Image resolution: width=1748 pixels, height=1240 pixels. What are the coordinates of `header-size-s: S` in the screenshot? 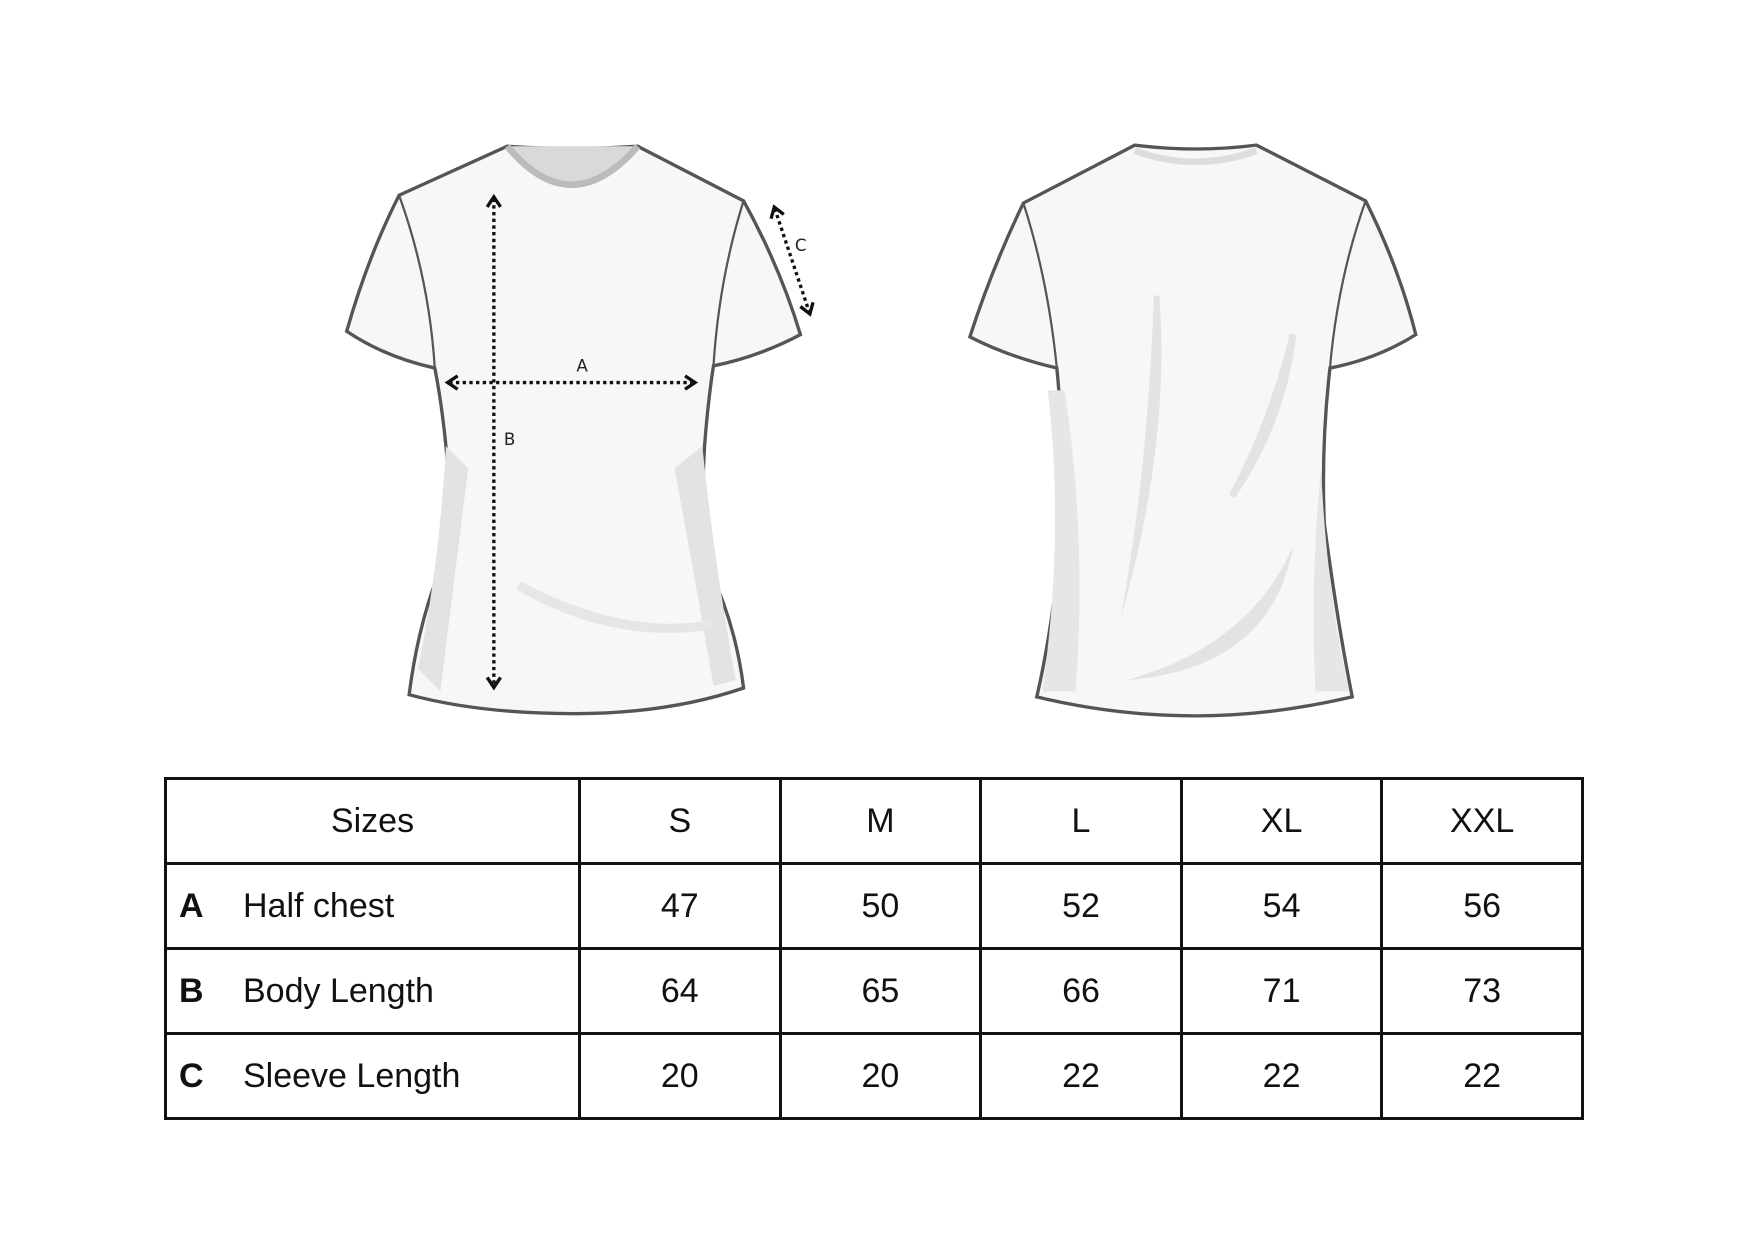 It's located at (680, 821).